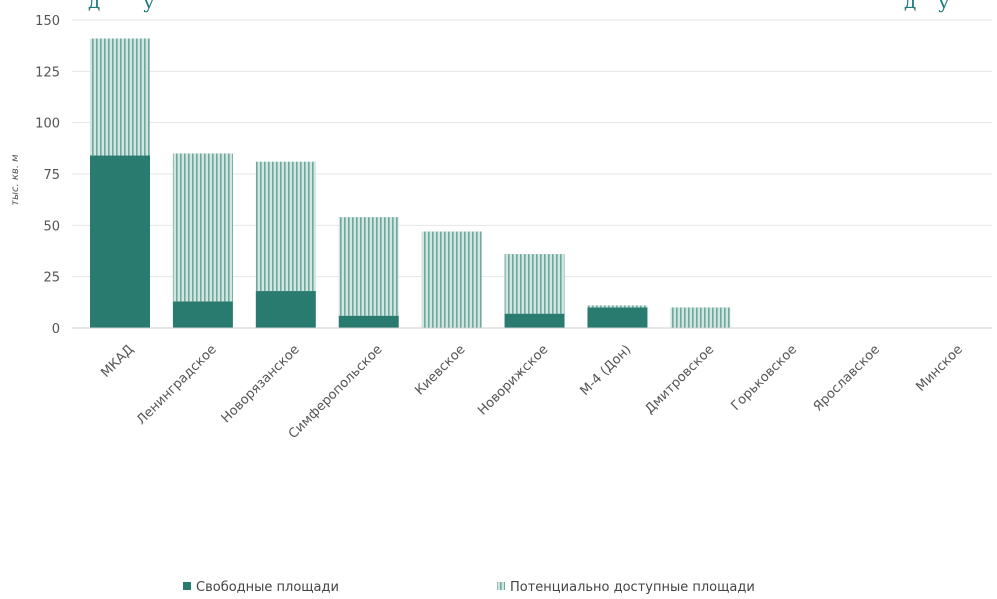 The width and height of the screenshot is (997, 599). Describe the element at coordinates (501, 586) in the screenshot. I see `legend-swatch-potential` at that location.